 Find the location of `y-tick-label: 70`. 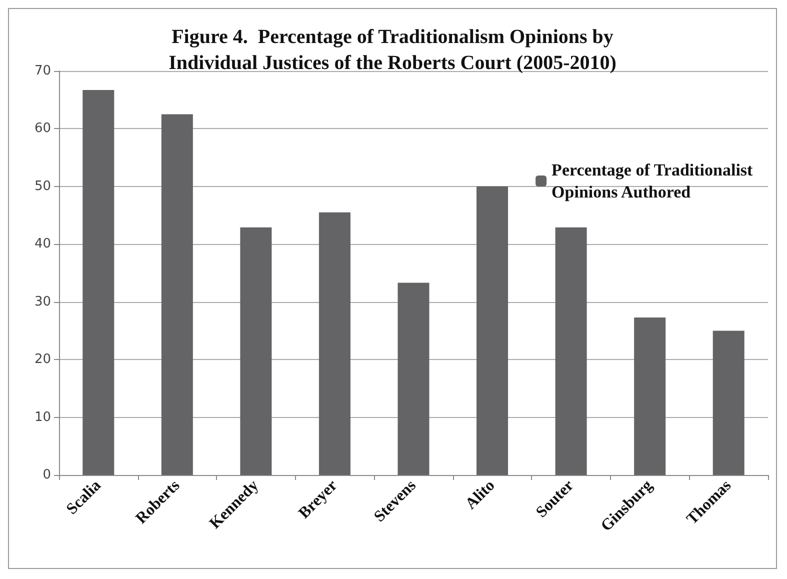

y-tick-label: 70 is located at coordinates (42, 71).